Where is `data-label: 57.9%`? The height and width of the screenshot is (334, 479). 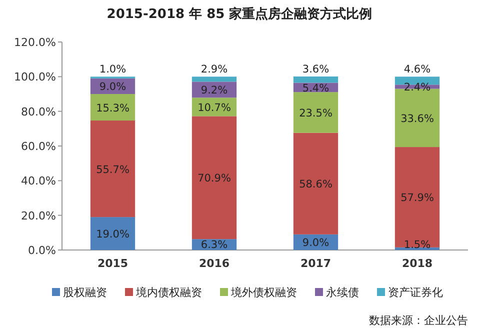
data-label: 57.9% is located at coordinates (417, 198).